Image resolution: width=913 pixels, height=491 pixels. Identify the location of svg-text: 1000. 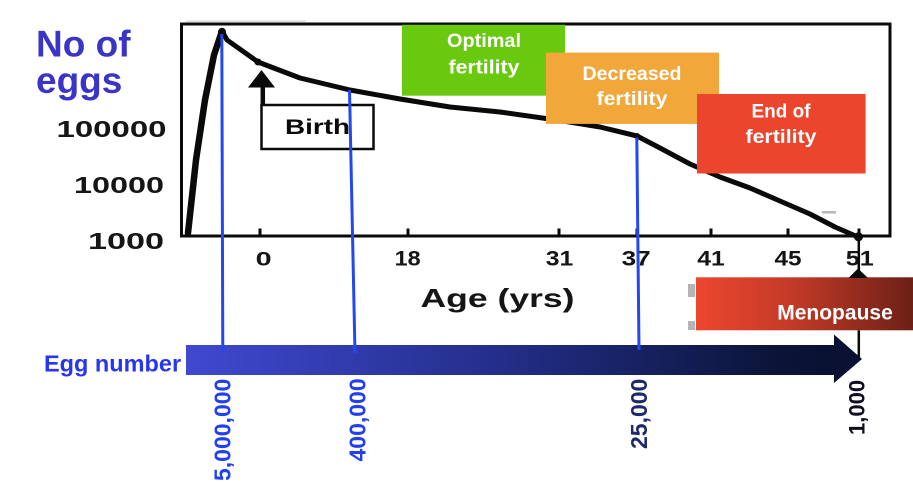
(126, 241).